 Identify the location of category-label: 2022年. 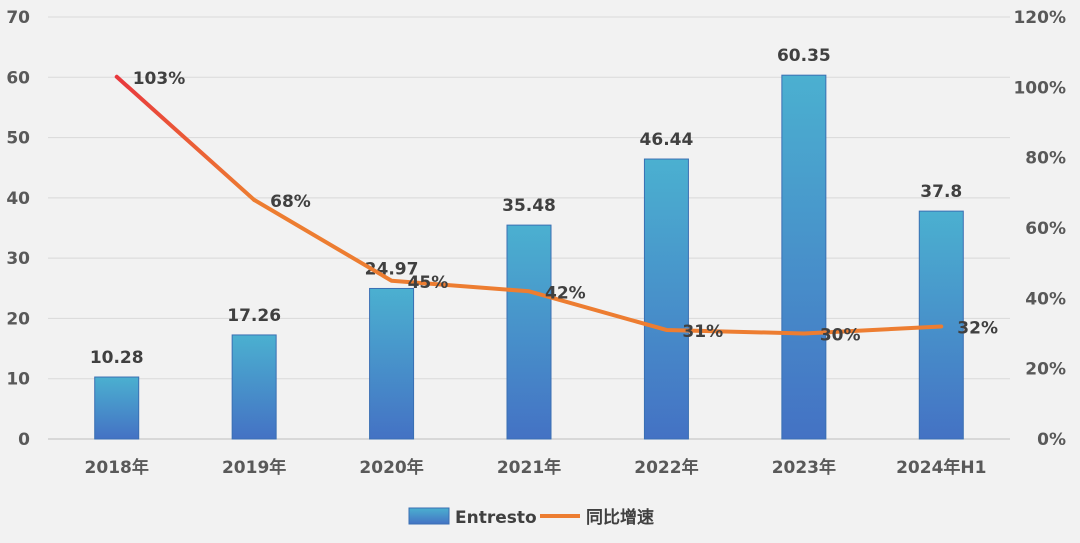
(666, 467).